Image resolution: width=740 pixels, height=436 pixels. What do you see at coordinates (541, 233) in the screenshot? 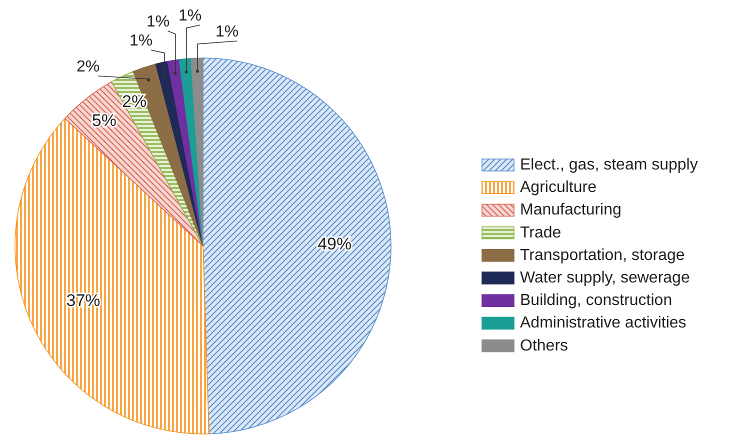
I see `legend-label: Trade` at bounding box center [541, 233].